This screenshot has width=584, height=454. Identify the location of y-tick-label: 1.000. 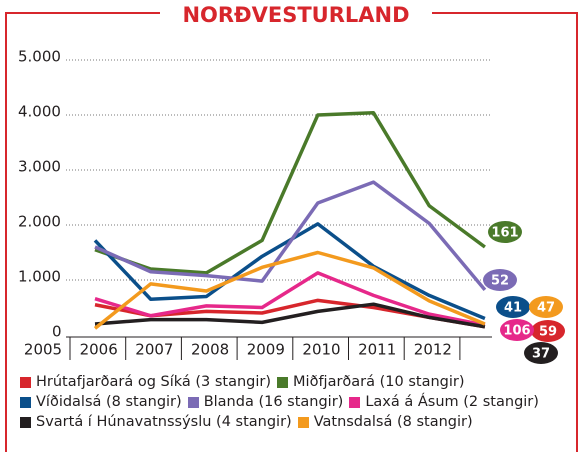
(39, 277).